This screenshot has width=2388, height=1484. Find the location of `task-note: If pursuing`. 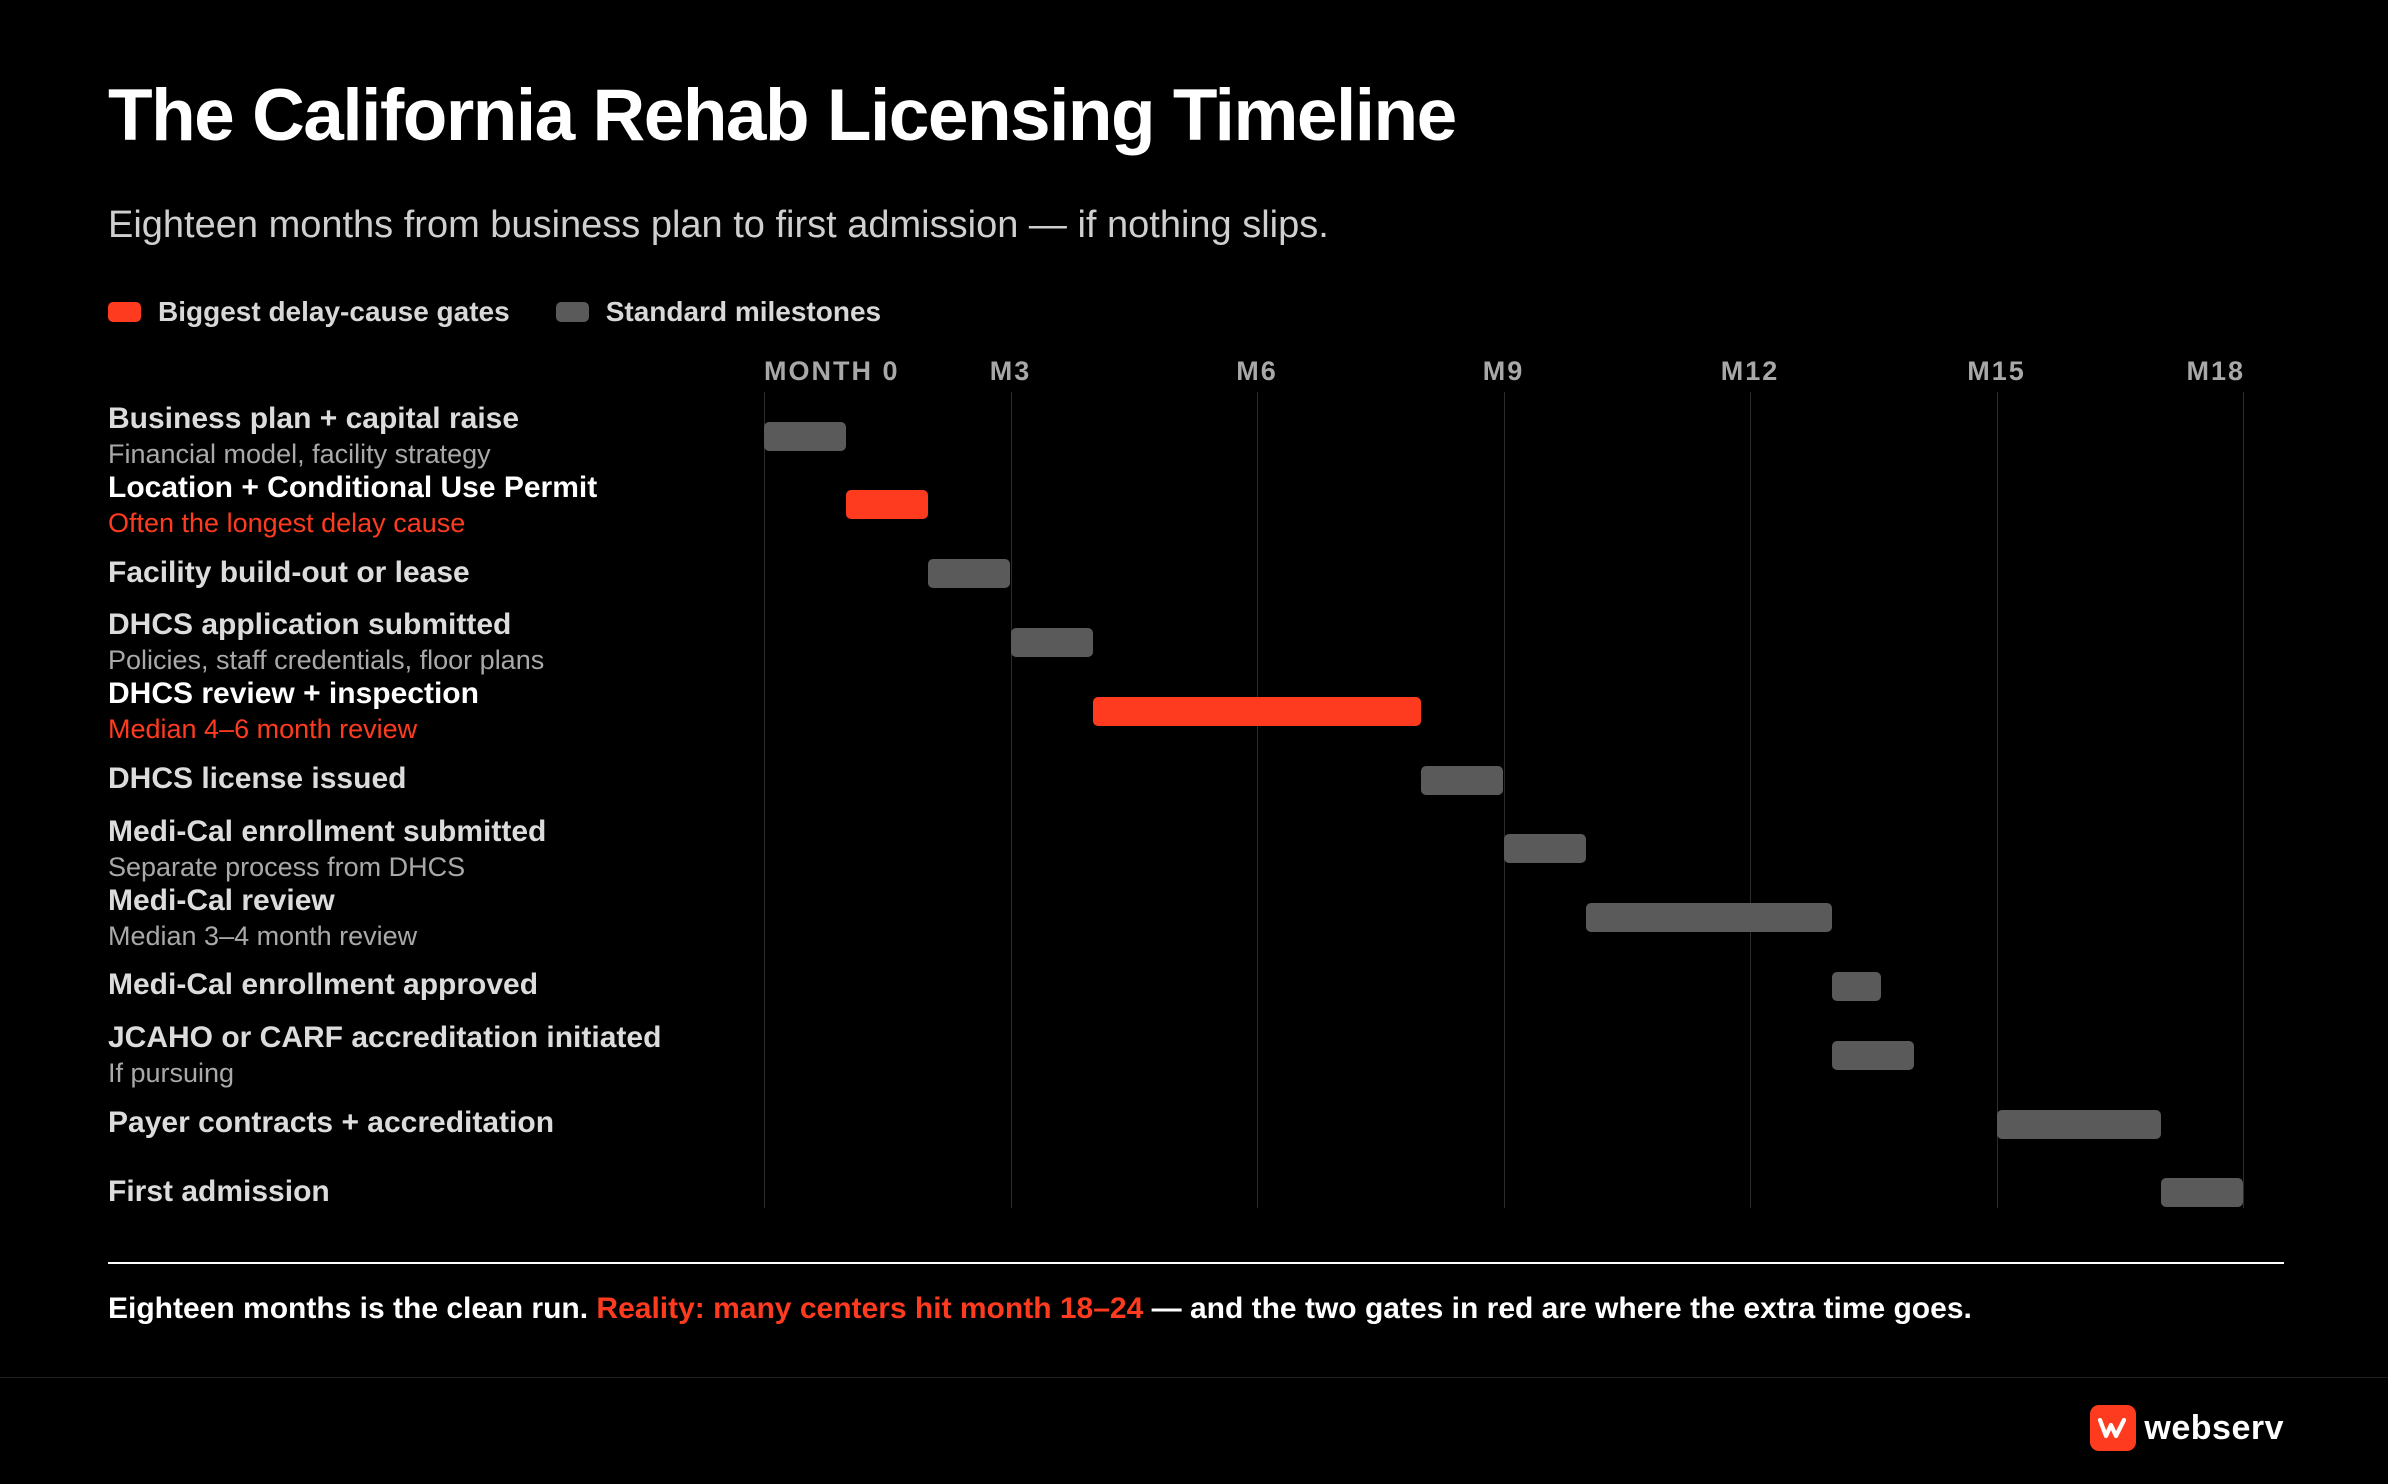

task-note: If pursuing is located at coordinates (171, 1073).